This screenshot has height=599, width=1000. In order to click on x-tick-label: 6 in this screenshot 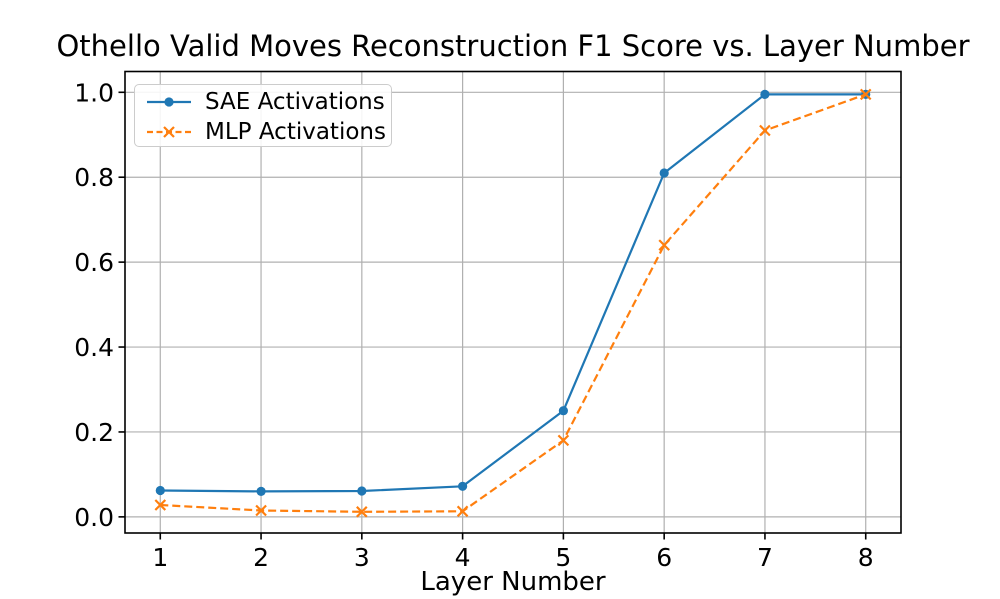, I will do `click(664, 557)`.